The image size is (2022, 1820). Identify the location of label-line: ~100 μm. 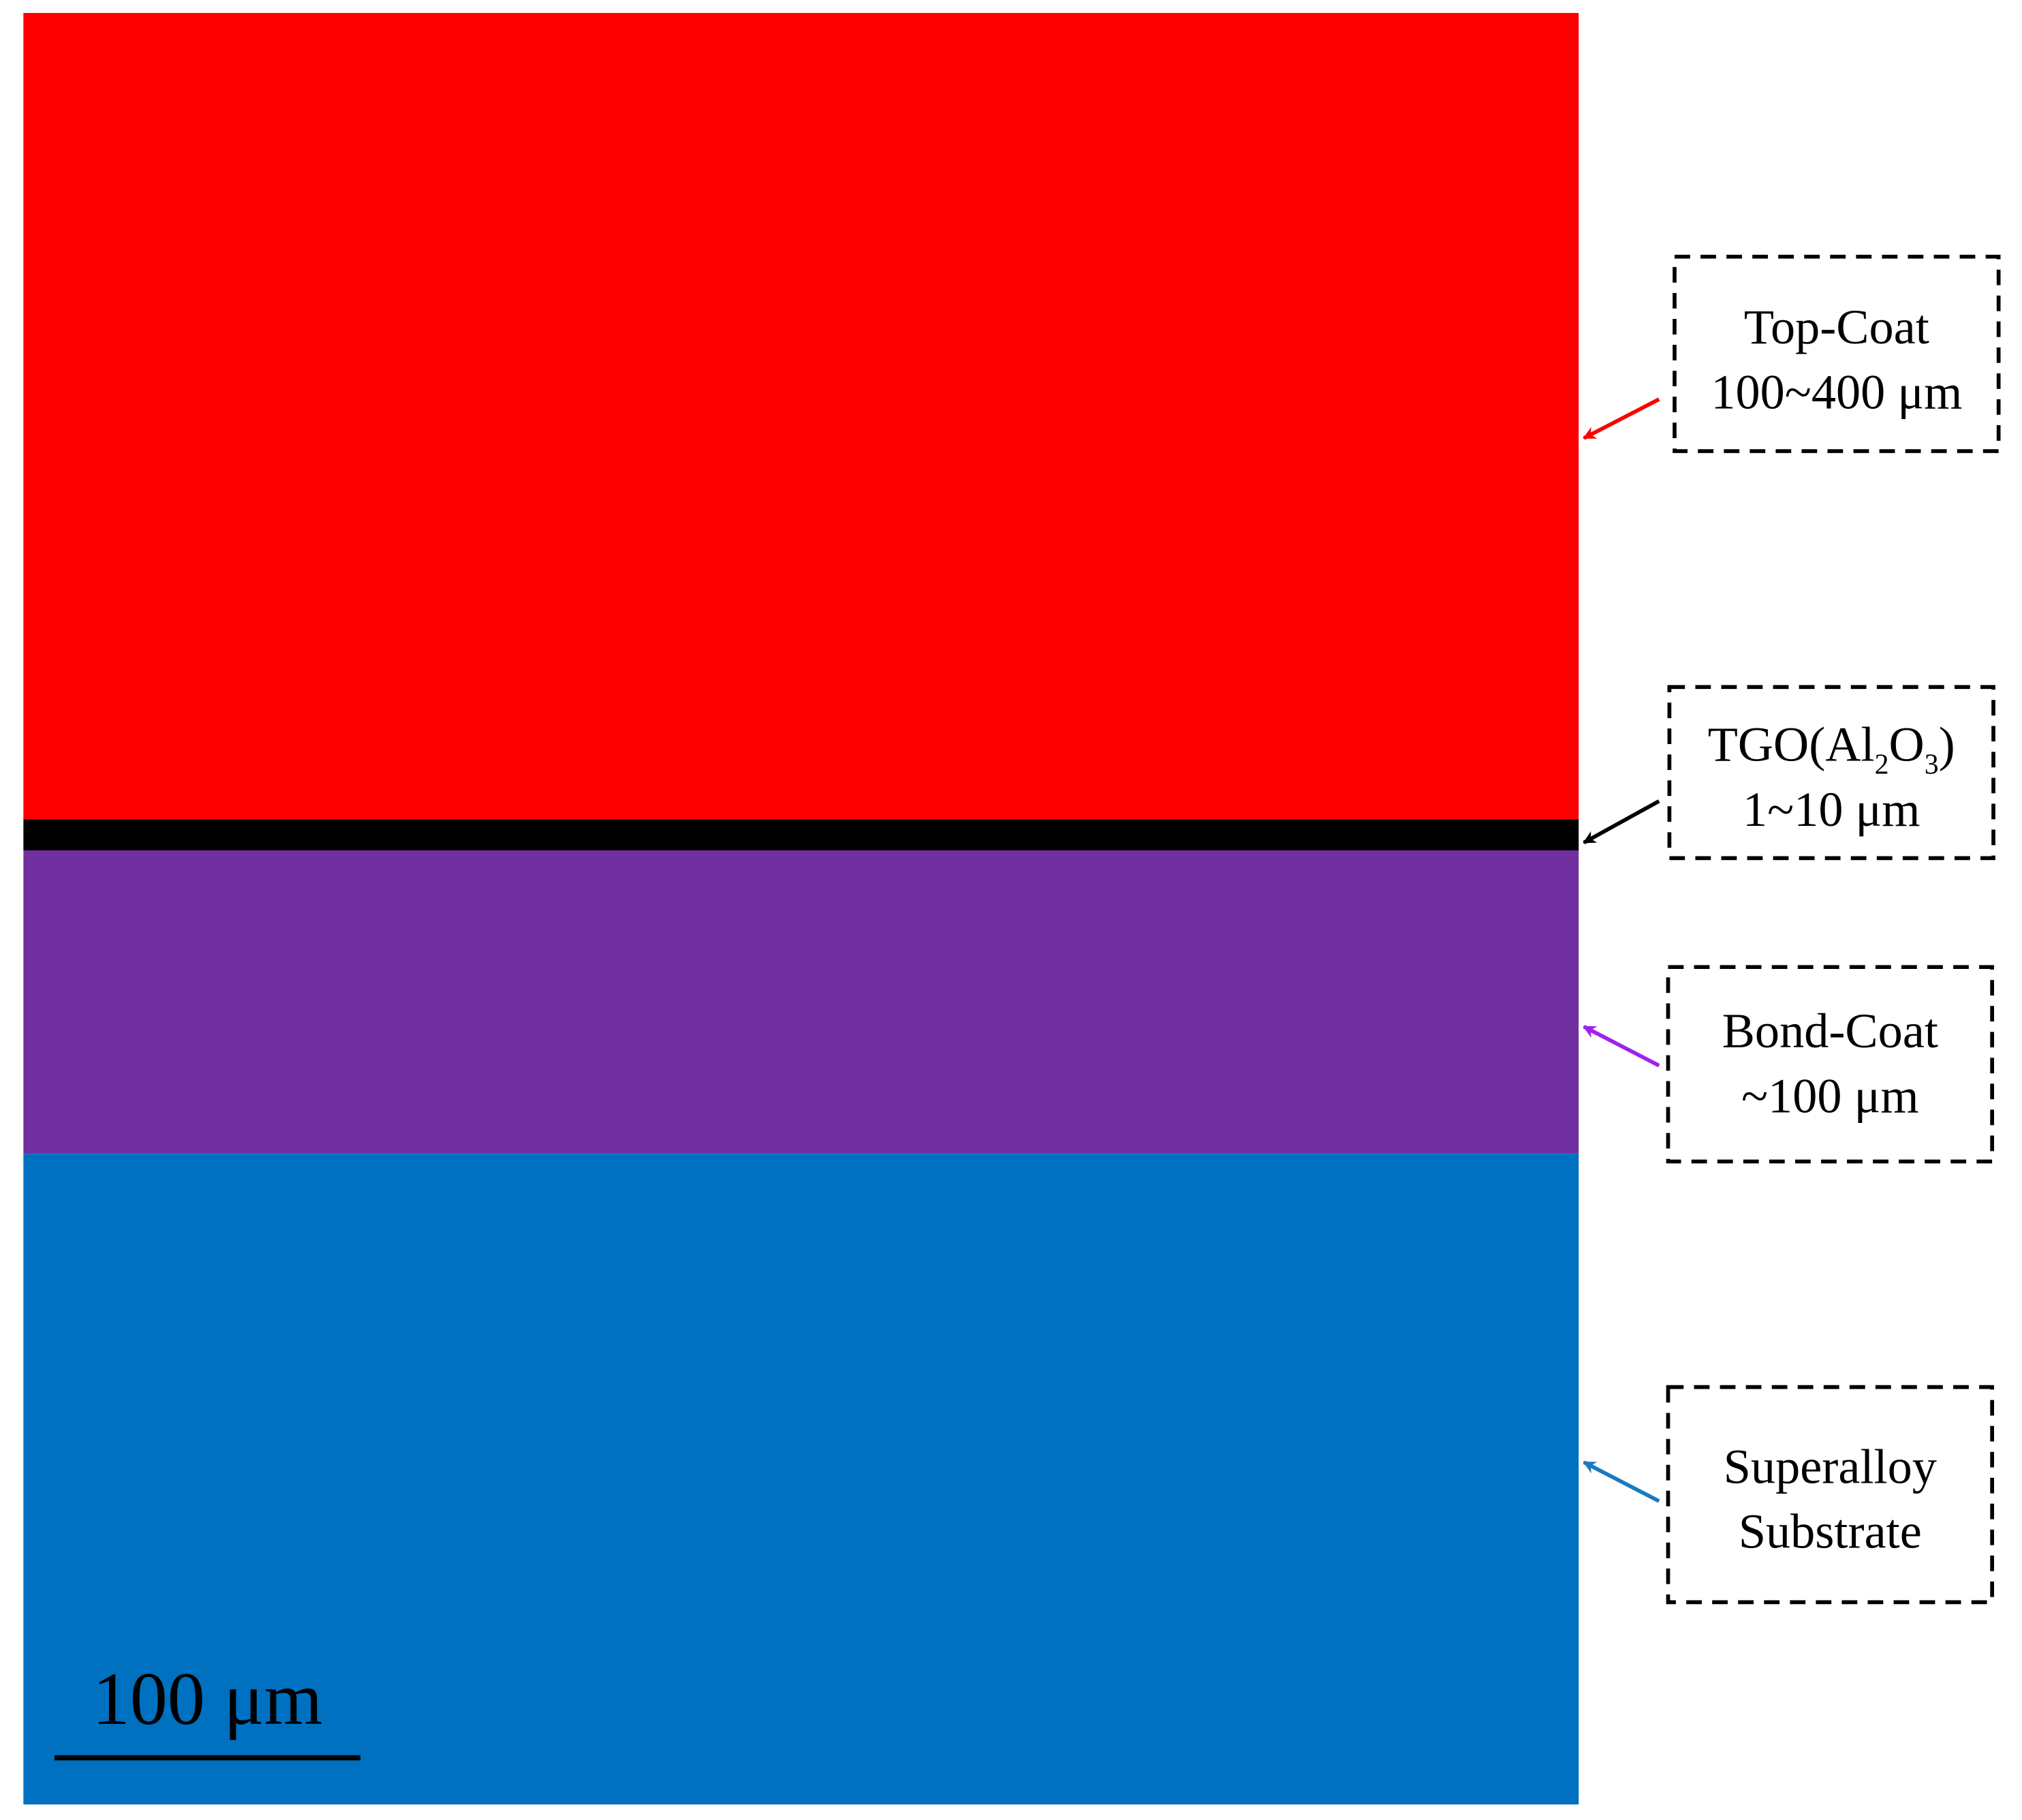
(1830, 1095).